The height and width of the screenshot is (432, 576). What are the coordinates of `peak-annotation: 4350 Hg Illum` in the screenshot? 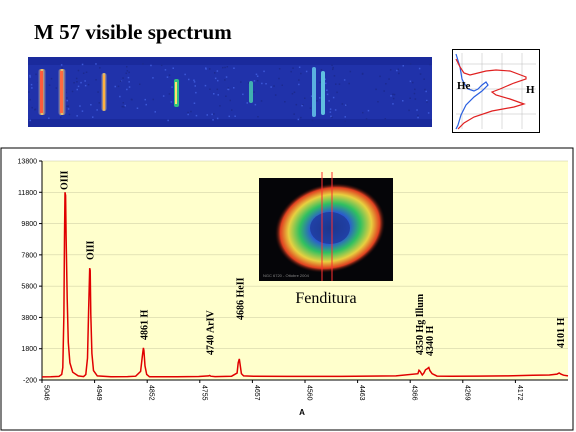 It's located at (420, 324).